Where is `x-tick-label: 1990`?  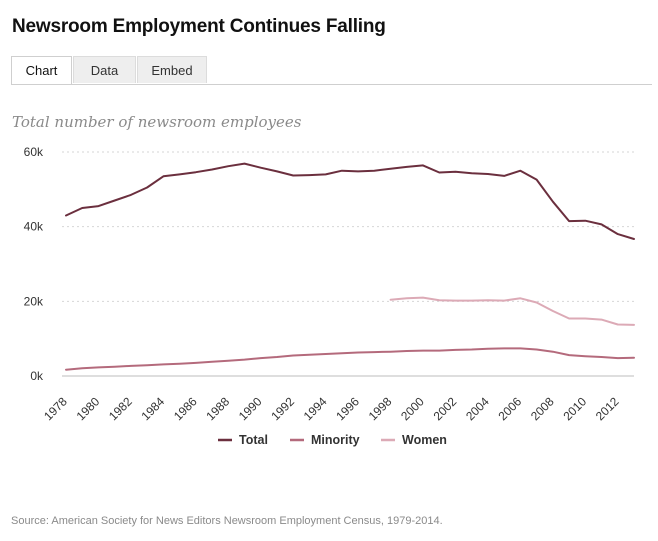 x-tick-label: 1990 is located at coordinates (250, 408).